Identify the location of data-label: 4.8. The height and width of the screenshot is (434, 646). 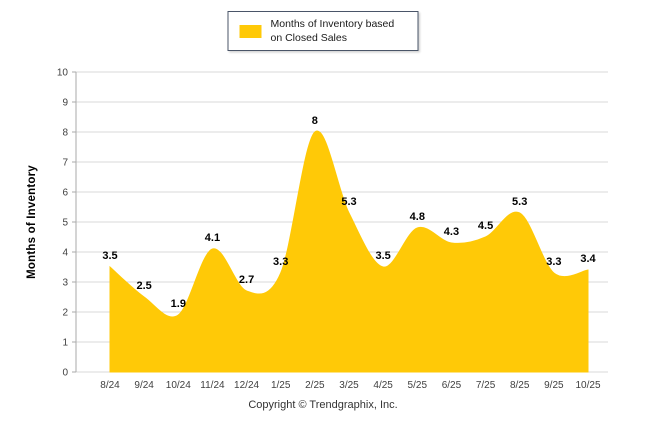
(417, 217).